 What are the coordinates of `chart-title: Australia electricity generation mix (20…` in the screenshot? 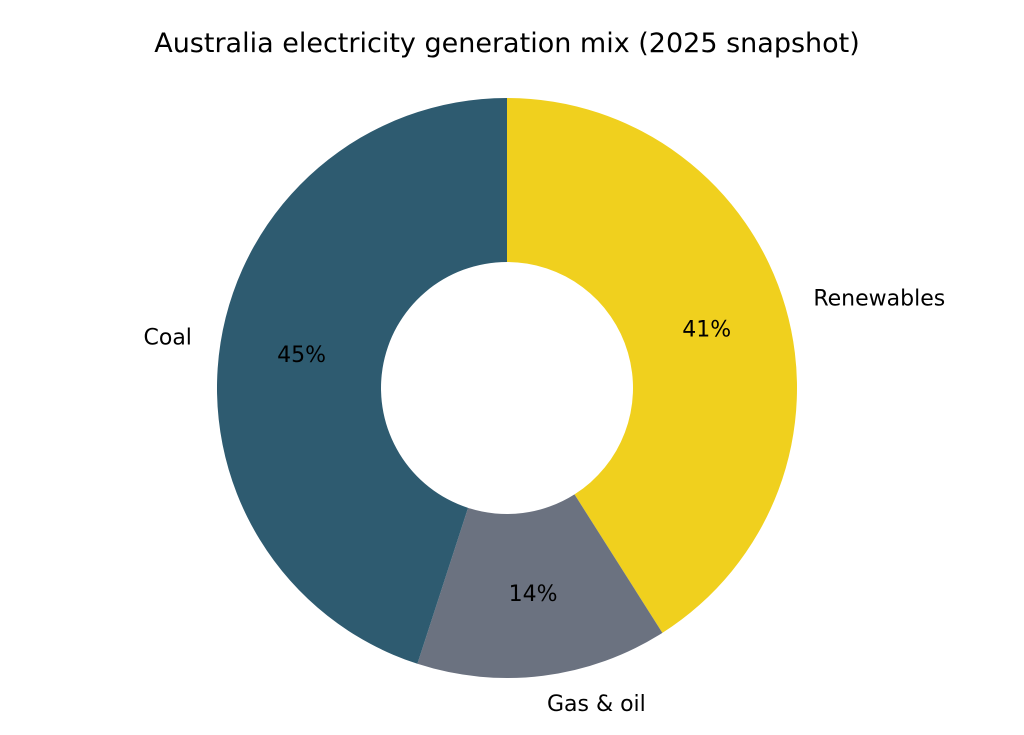 It's located at (507, 43).